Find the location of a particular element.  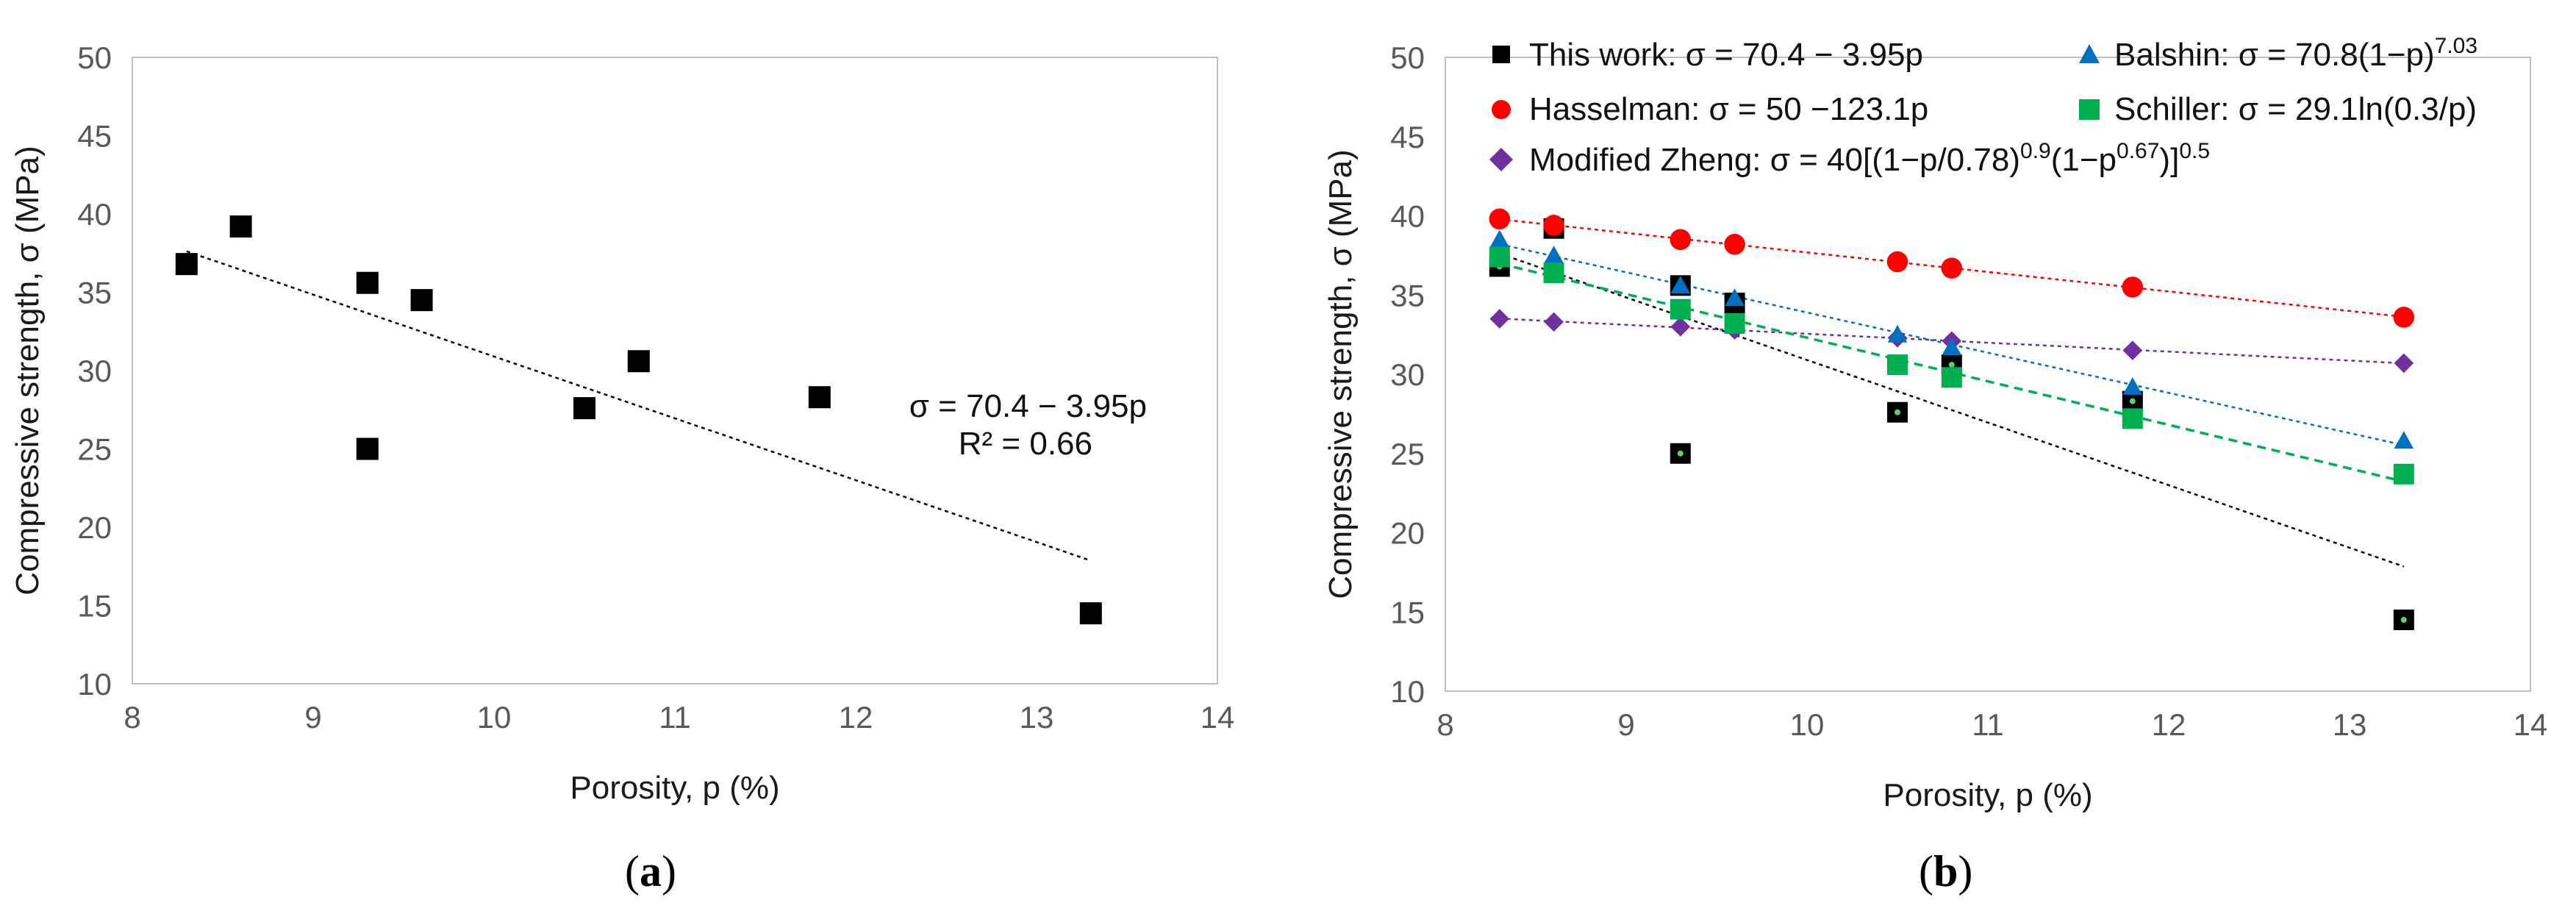

panel-b-fit-line-this-work is located at coordinates (1952, 410).